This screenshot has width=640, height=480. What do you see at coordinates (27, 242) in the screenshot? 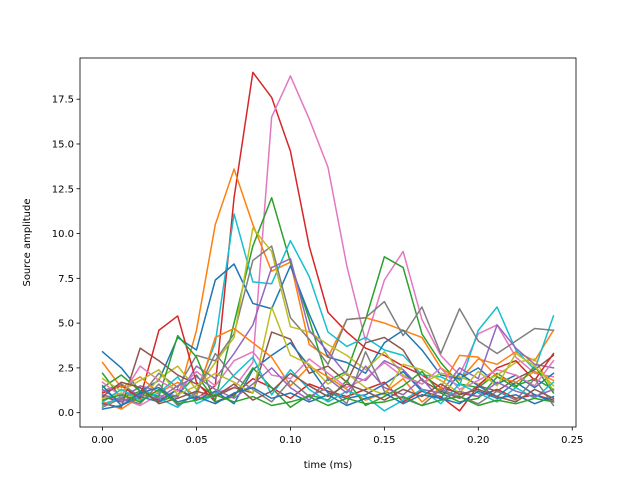
I see `y-axis-label: Source amplitude` at bounding box center [27, 242].